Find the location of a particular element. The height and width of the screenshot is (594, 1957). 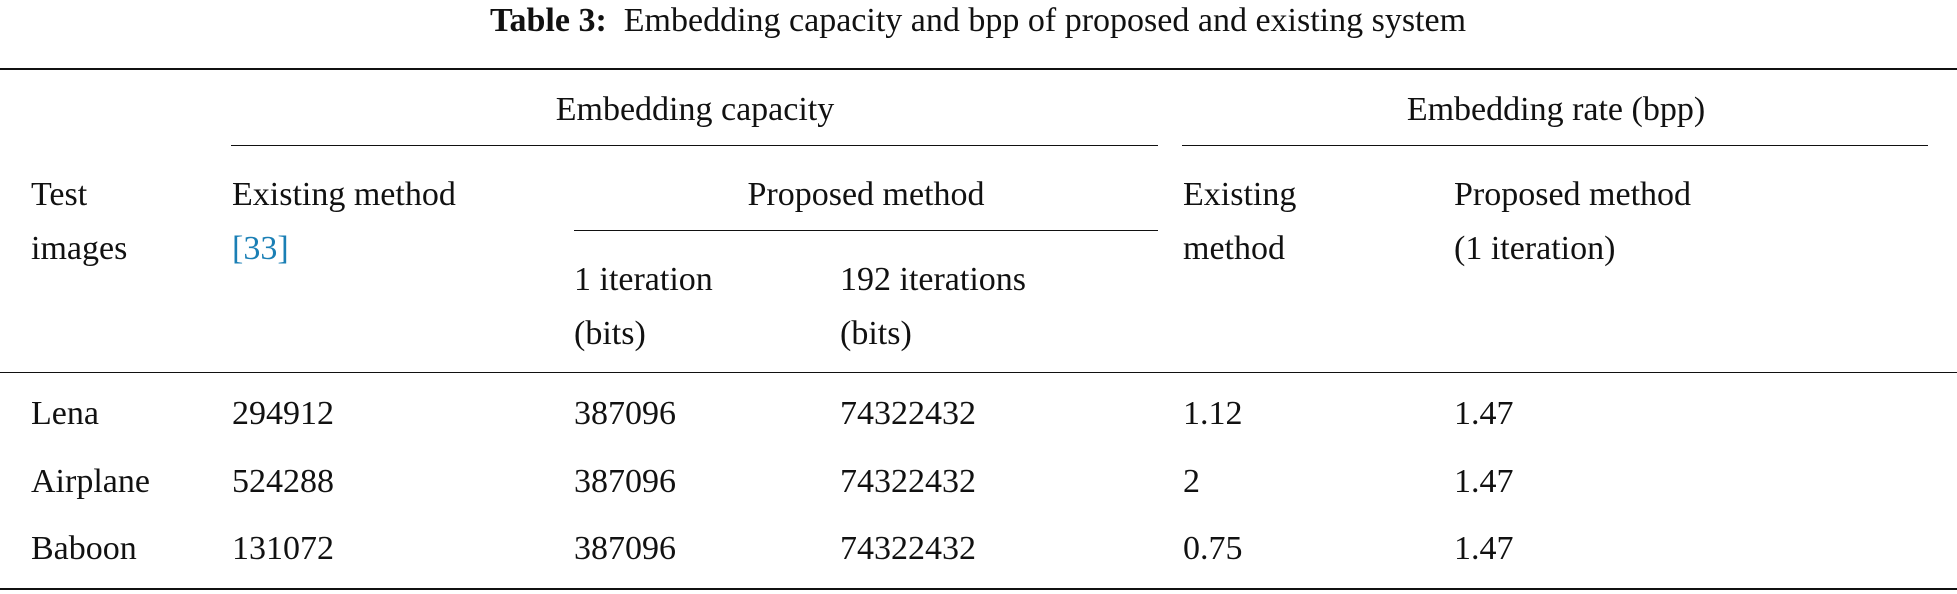

subgroup-rule is located at coordinates (866, 230).